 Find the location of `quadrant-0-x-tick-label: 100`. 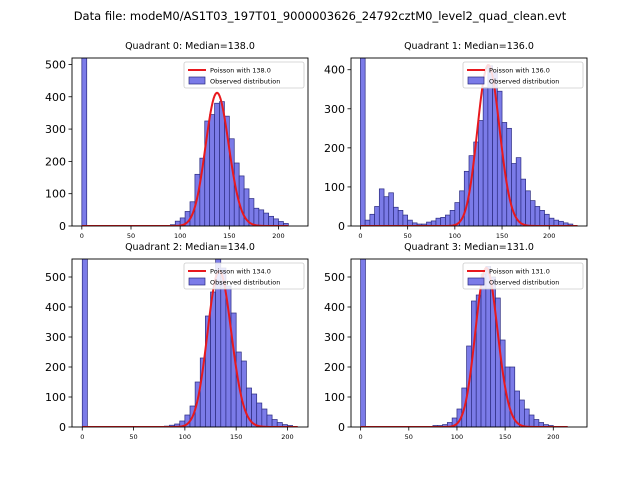

quadrant-0-x-tick-label: 100 is located at coordinates (180, 236).